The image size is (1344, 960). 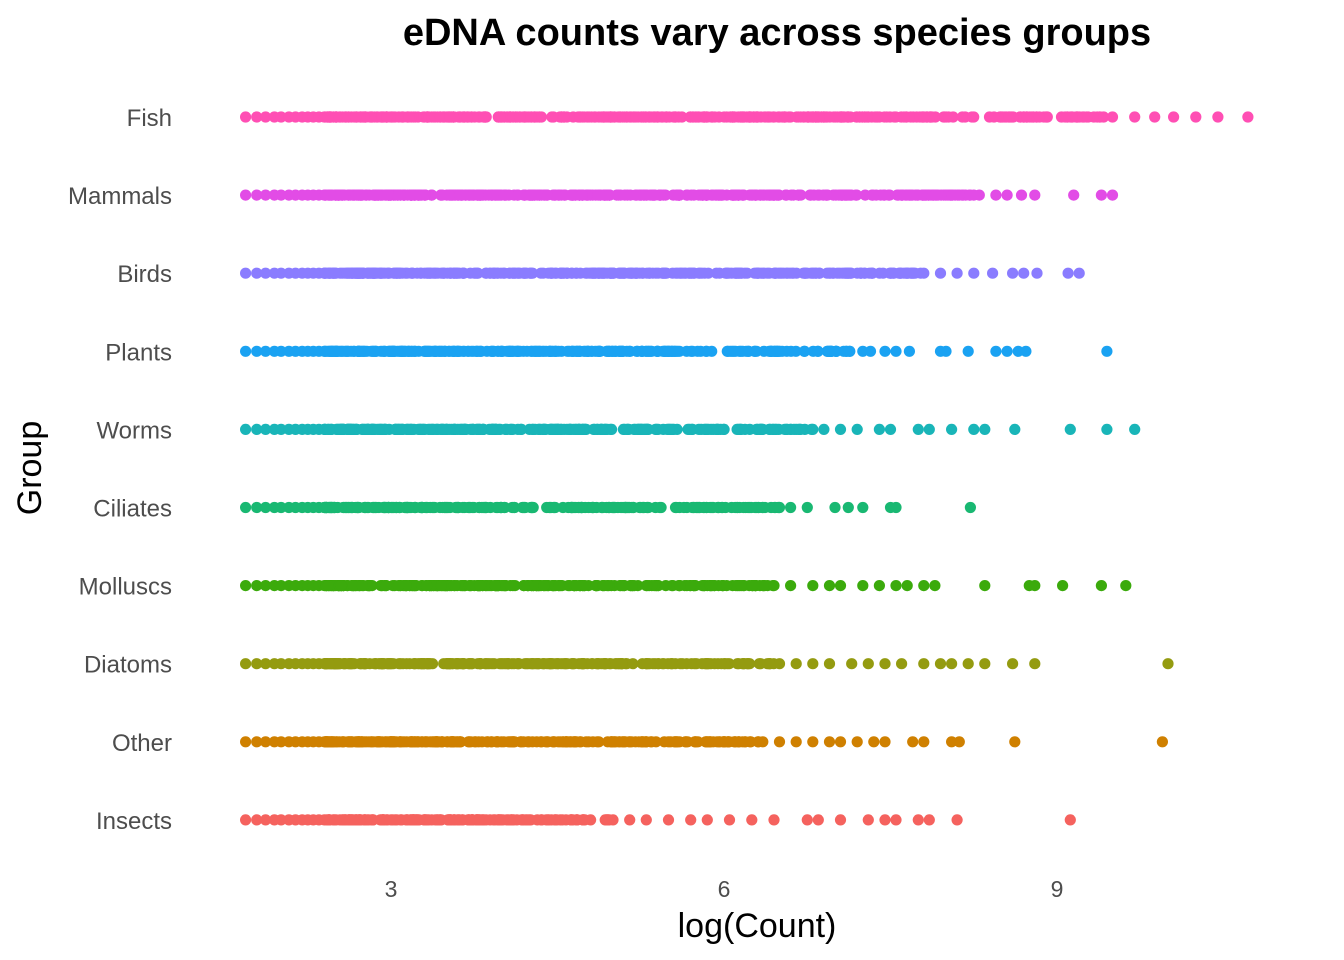 I want to click on y-axis-title: Group, so click(x=30, y=468).